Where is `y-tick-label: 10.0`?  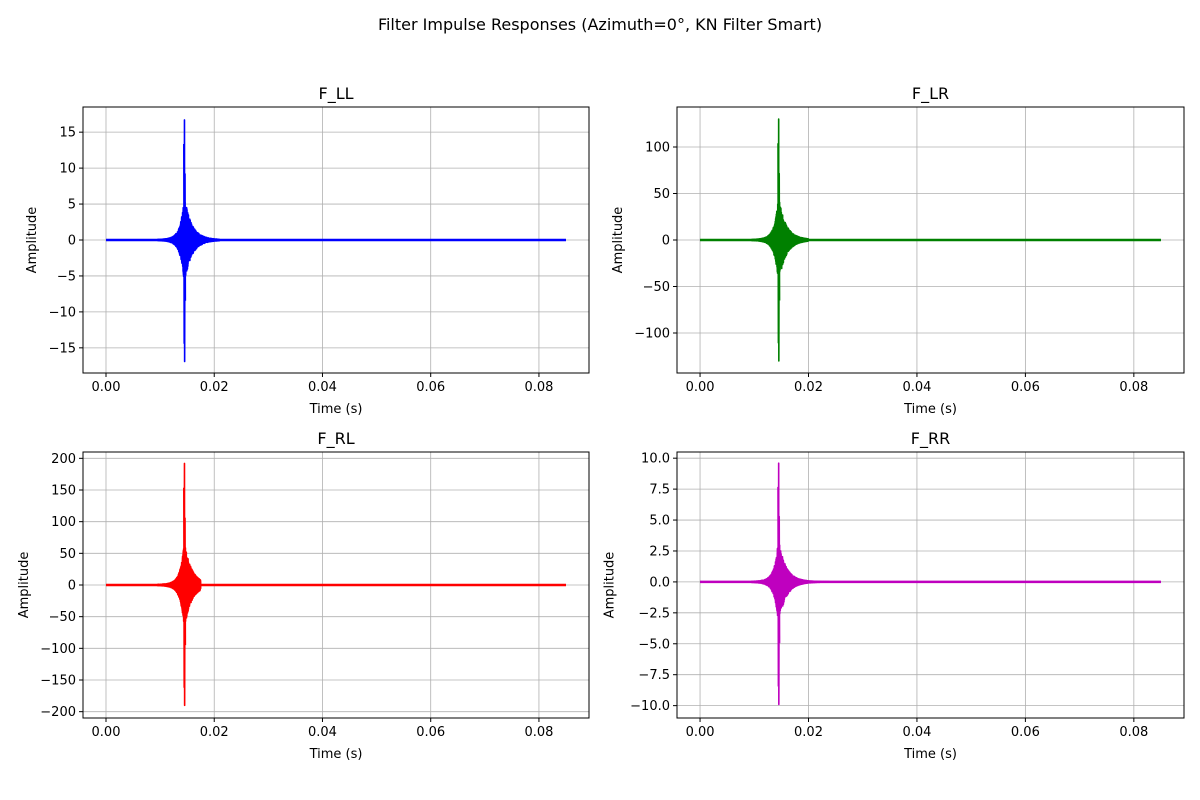 y-tick-label: 10.0 is located at coordinates (655, 459).